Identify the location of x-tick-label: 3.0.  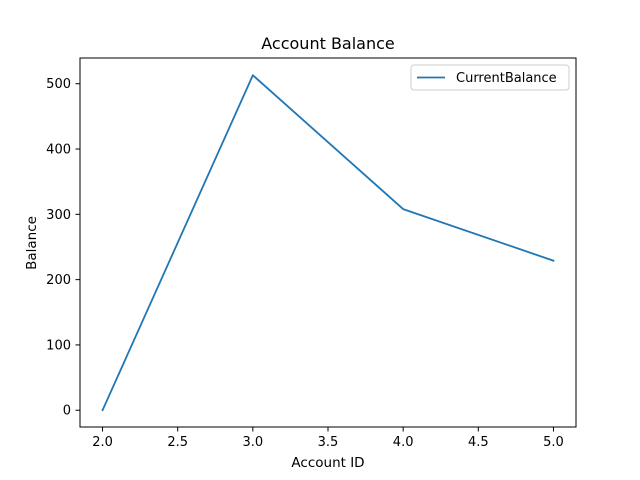
(253, 442).